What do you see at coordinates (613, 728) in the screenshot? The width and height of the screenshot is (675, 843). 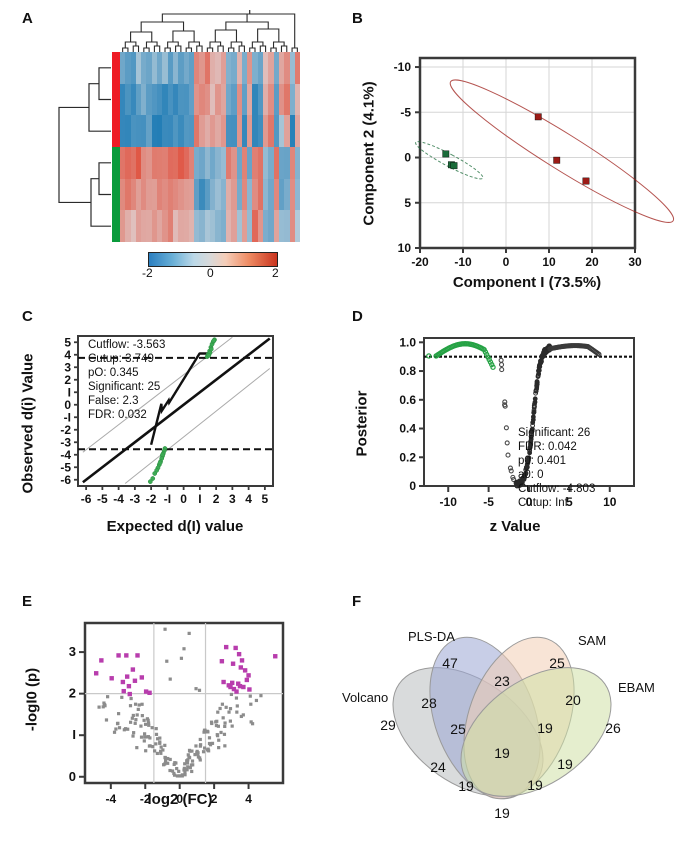 I see `venn-count-ebam-only: 26` at bounding box center [613, 728].